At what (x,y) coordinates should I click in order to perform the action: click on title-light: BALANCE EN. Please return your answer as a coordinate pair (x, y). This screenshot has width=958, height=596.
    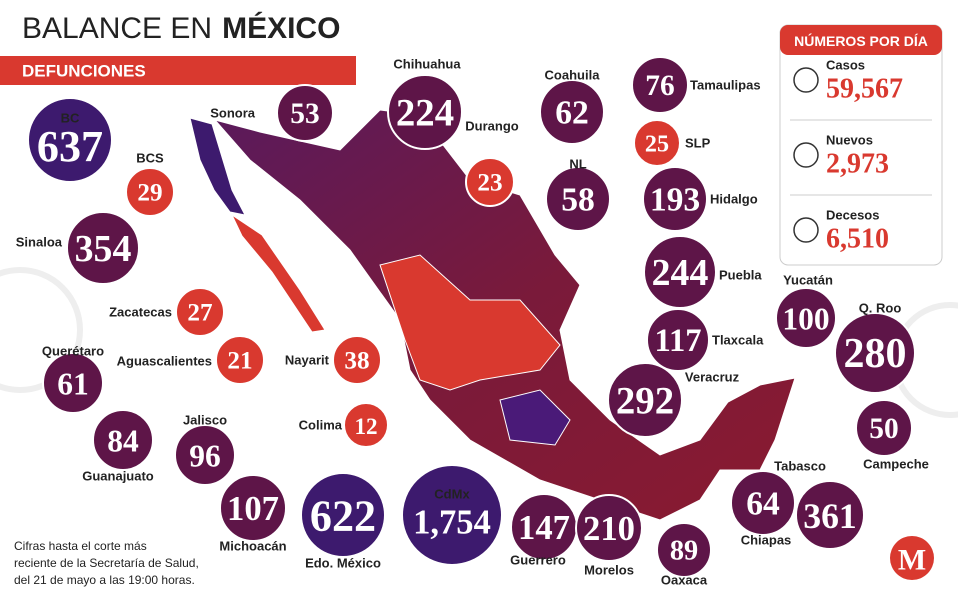
    Looking at the image, I should click on (117, 28).